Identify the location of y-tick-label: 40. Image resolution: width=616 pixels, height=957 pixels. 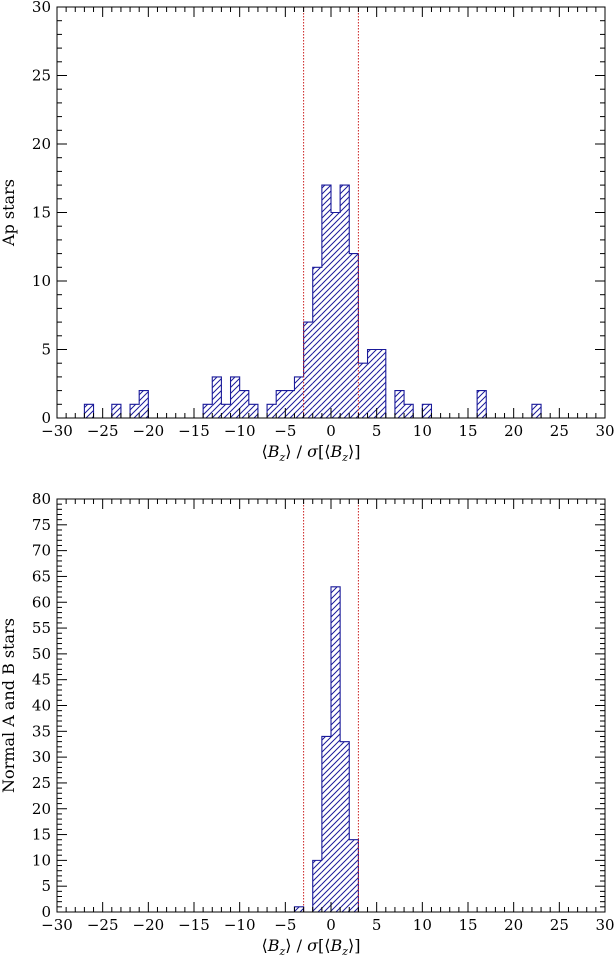
(41, 706).